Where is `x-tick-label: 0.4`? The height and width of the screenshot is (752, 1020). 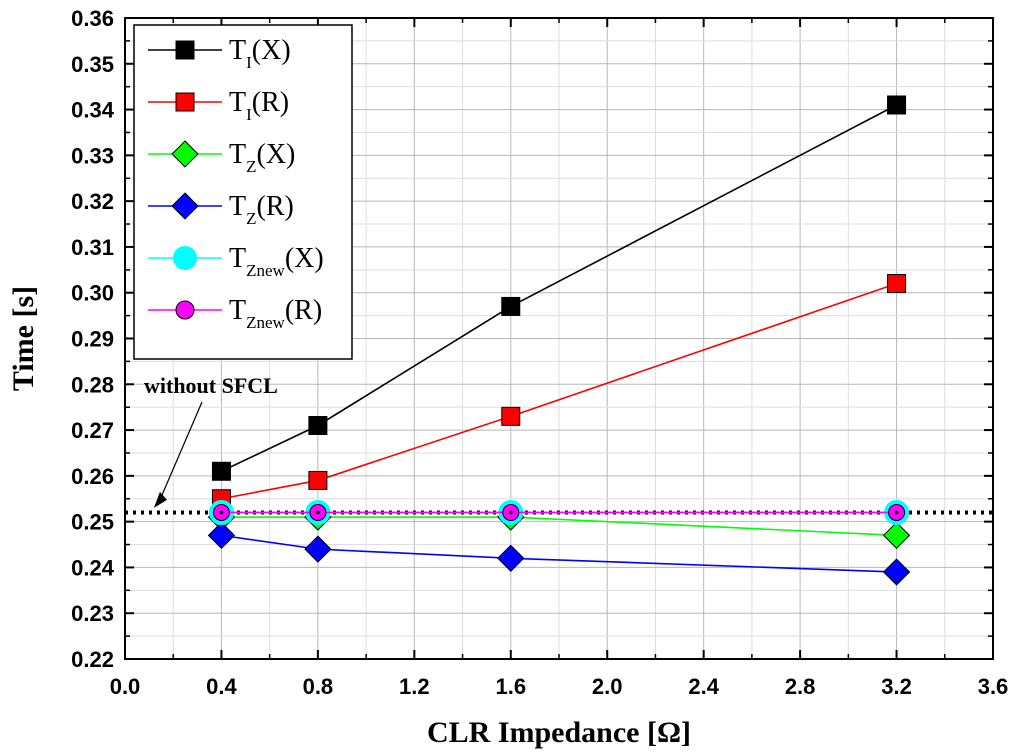
x-tick-label: 0.4 is located at coordinates (221, 686).